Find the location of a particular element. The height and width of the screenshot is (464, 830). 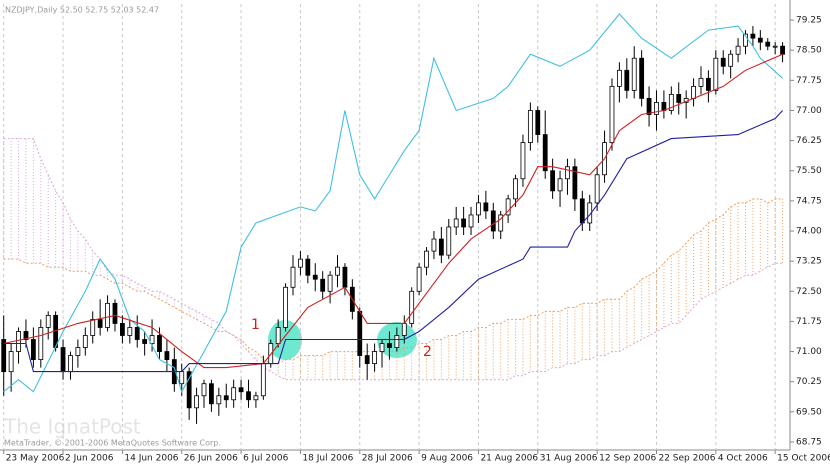

x-tick-label: 14 Jun 2006 is located at coordinates (151, 459).